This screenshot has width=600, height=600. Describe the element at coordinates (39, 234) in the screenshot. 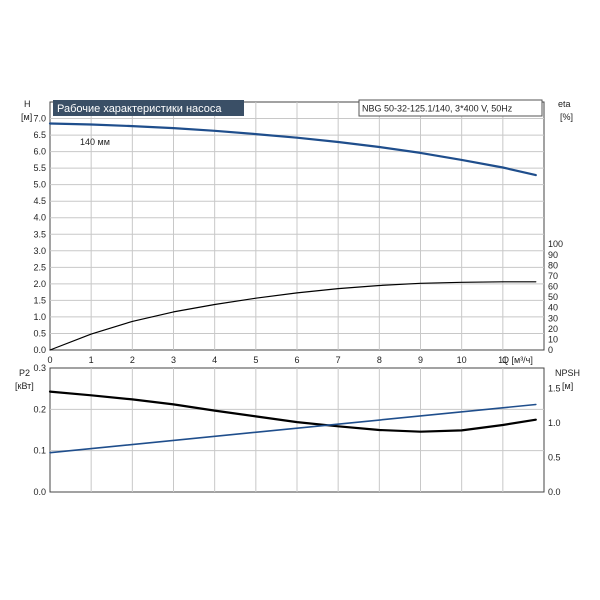

I see `y-left-tick-label: 3.5` at that location.